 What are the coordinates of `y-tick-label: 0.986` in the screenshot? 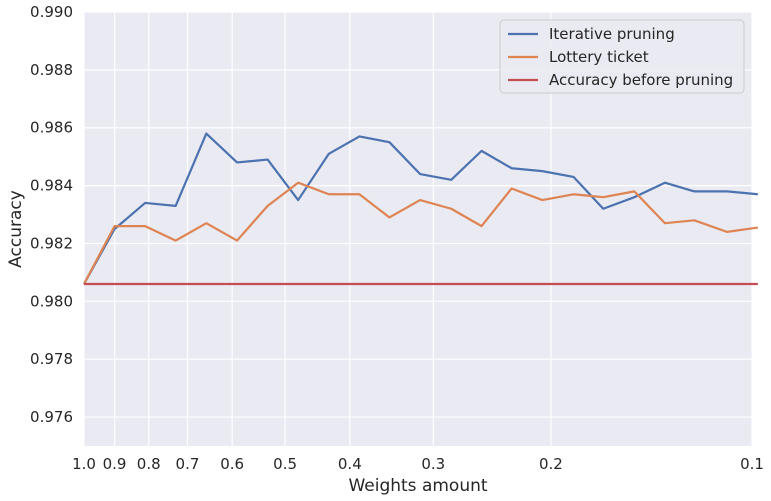 It's located at (51, 128).